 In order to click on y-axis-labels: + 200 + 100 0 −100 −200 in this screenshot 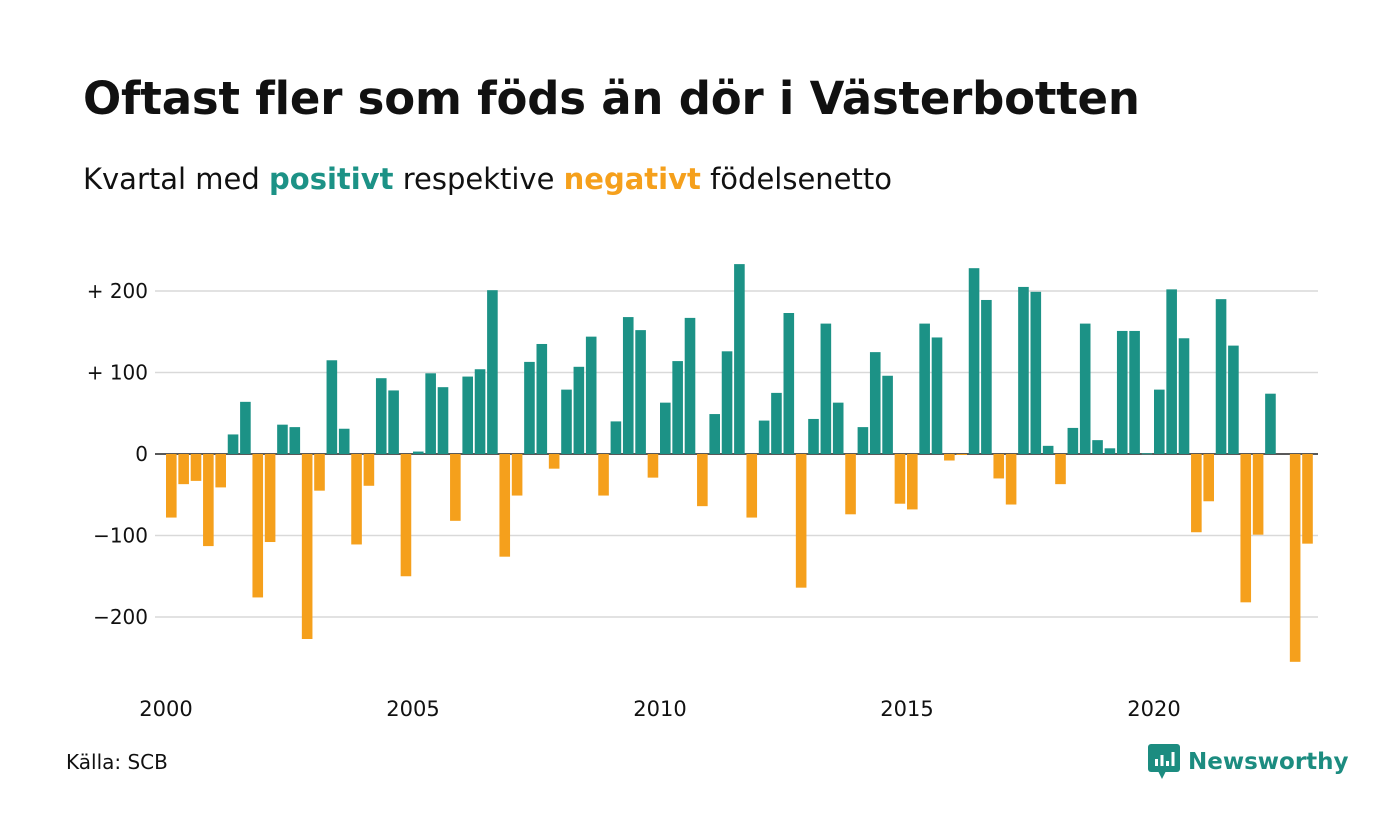, I will do `click(117, 454)`.